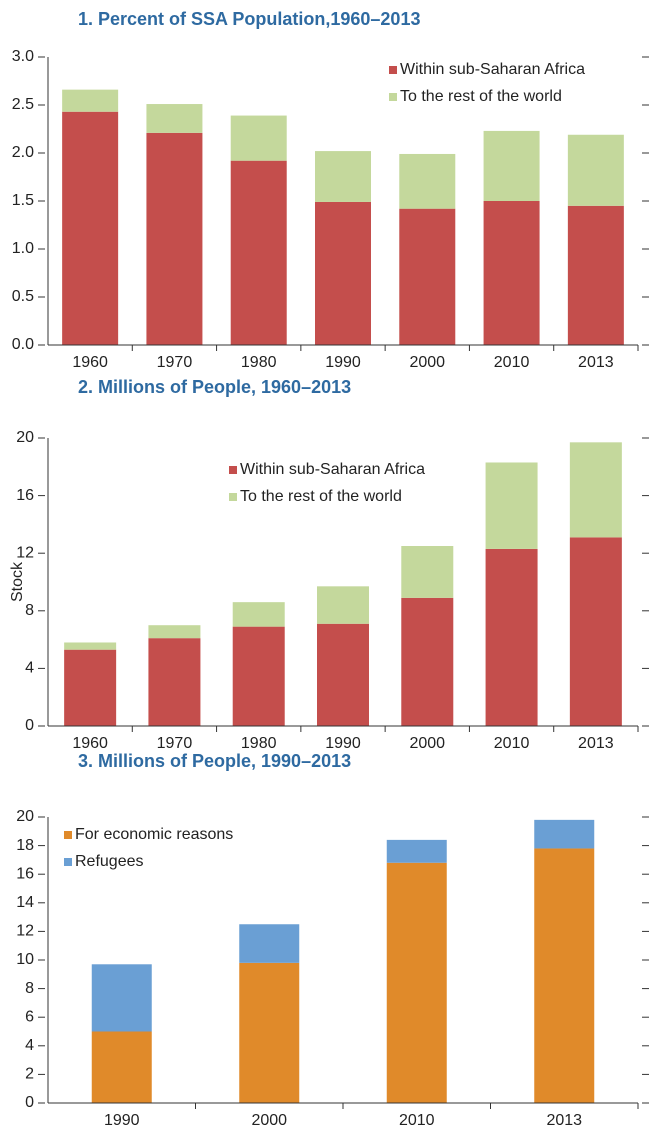 Image resolution: width=650 pixels, height=1135 pixels. Describe the element at coordinates (154, 834) in the screenshot. I see `legend-label: For economic reasons` at that location.